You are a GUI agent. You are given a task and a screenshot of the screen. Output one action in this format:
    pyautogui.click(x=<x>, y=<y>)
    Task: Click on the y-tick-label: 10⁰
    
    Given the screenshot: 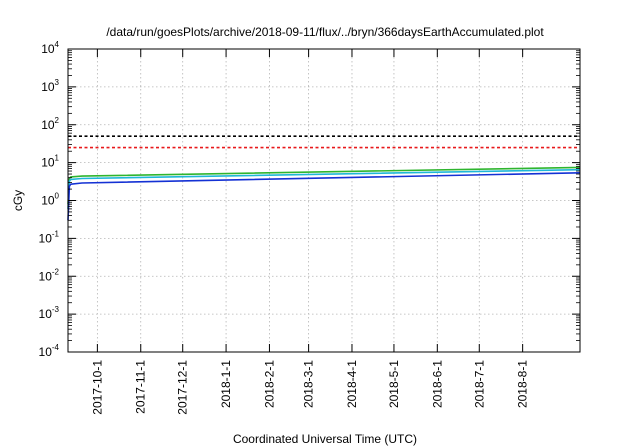 What is the action you would take?
    pyautogui.click(x=50, y=200)
    